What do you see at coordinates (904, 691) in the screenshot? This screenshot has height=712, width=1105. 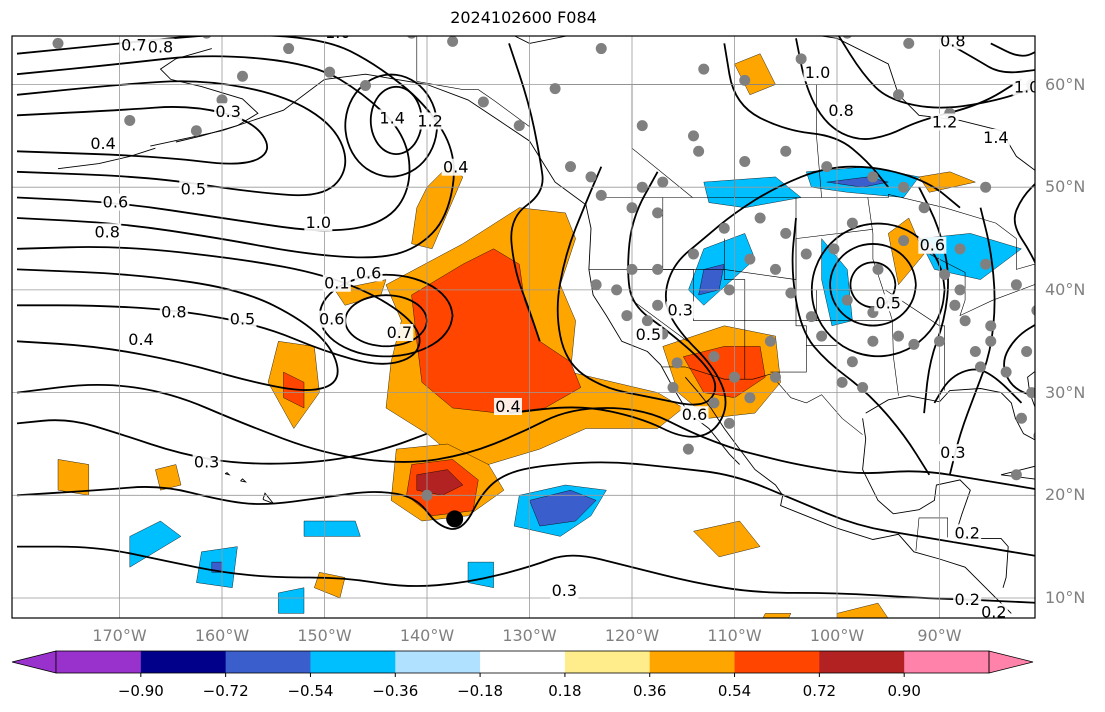 I see `colorbar-tick-label: 0.90` at bounding box center [904, 691].